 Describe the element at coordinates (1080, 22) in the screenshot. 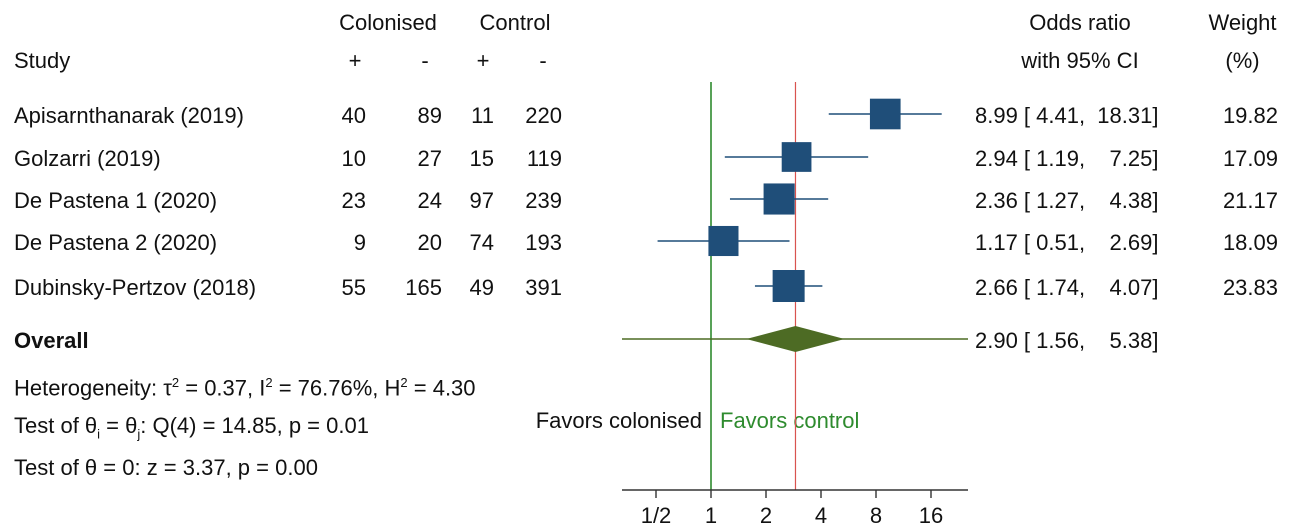

I see `odds-ratio-header: Odds ratio` at that location.